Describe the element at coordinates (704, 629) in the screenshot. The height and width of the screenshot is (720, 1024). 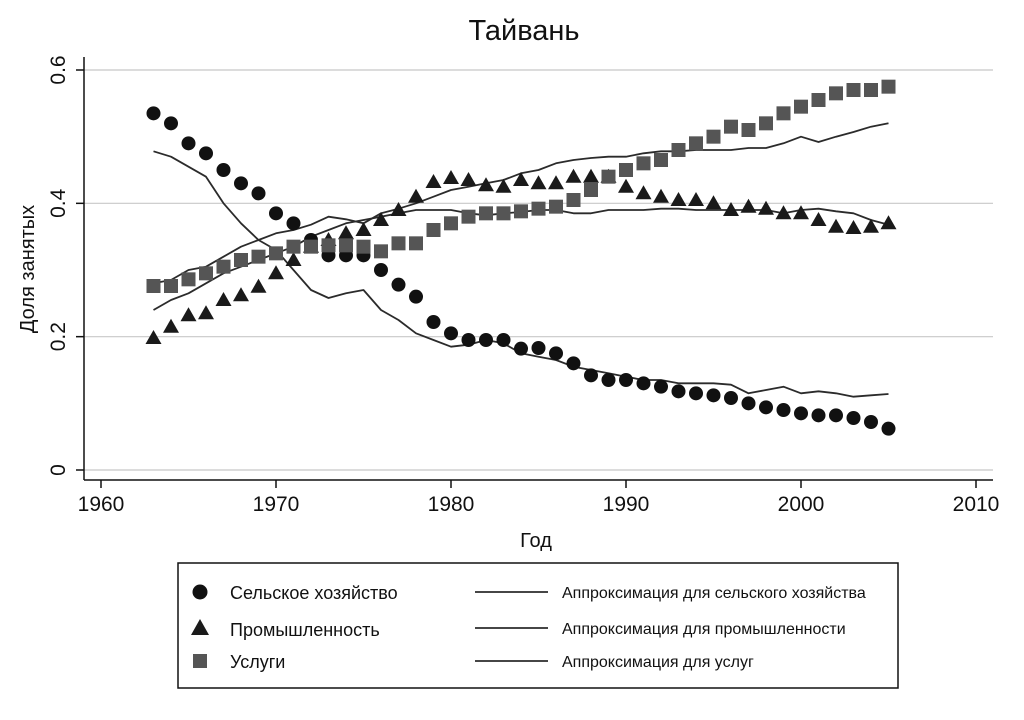
I see `legend-label-industry-fit: Аппроксимация для промышленности` at that location.